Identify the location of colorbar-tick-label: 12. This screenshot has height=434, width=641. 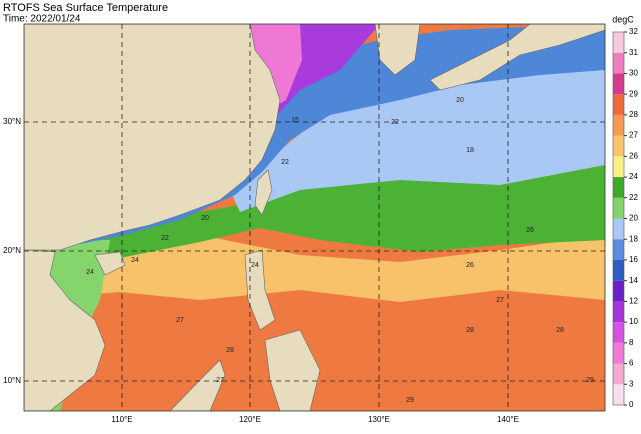
(633, 300).